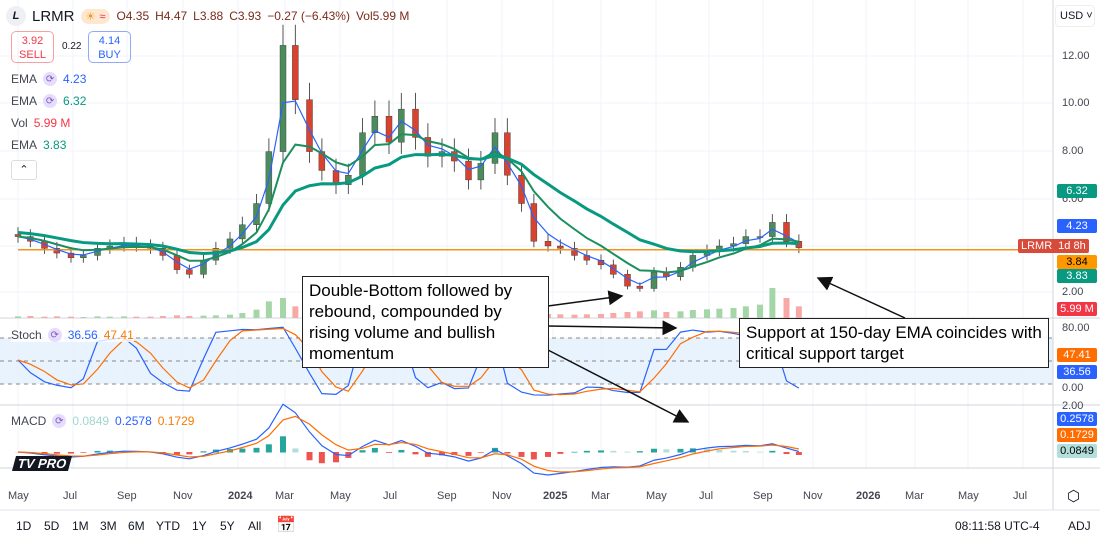 The height and width of the screenshot is (539, 1100). I want to click on collapse-legend-button: ⌃, so click(24, 170).